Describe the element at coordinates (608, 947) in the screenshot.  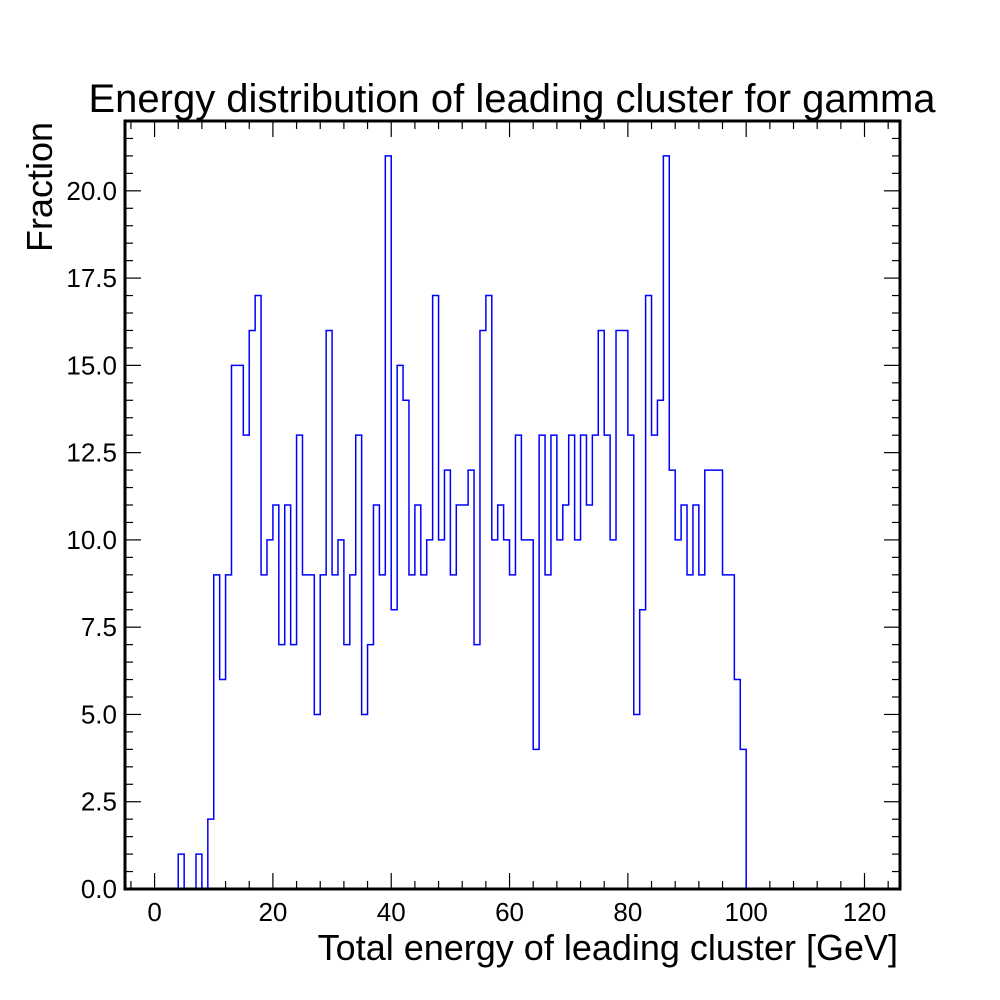
I see `x-axis-label: Total energy of leading cluster [GeV]` at that location.